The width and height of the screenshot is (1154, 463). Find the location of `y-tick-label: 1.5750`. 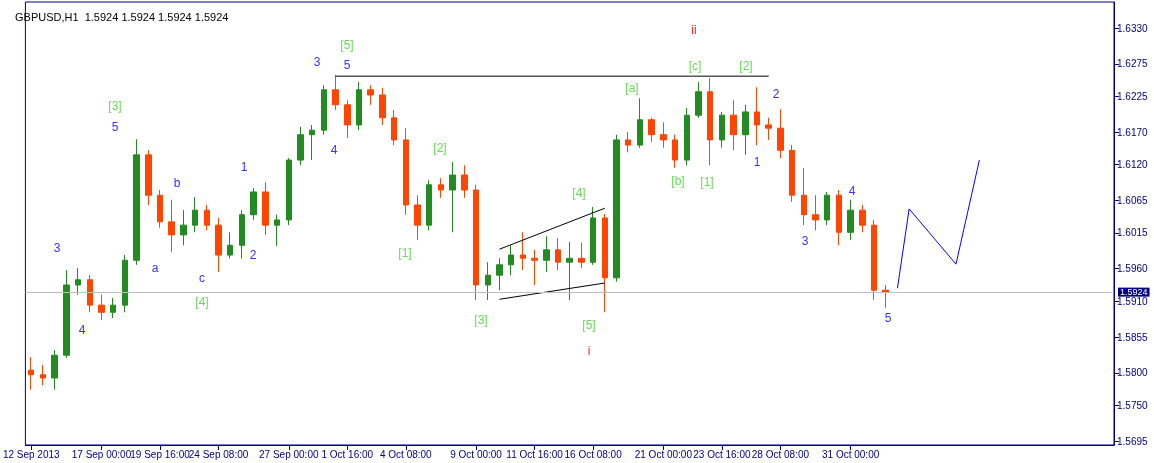

y-tick-label: 1.5750 is located at coordinates (1133, 405).